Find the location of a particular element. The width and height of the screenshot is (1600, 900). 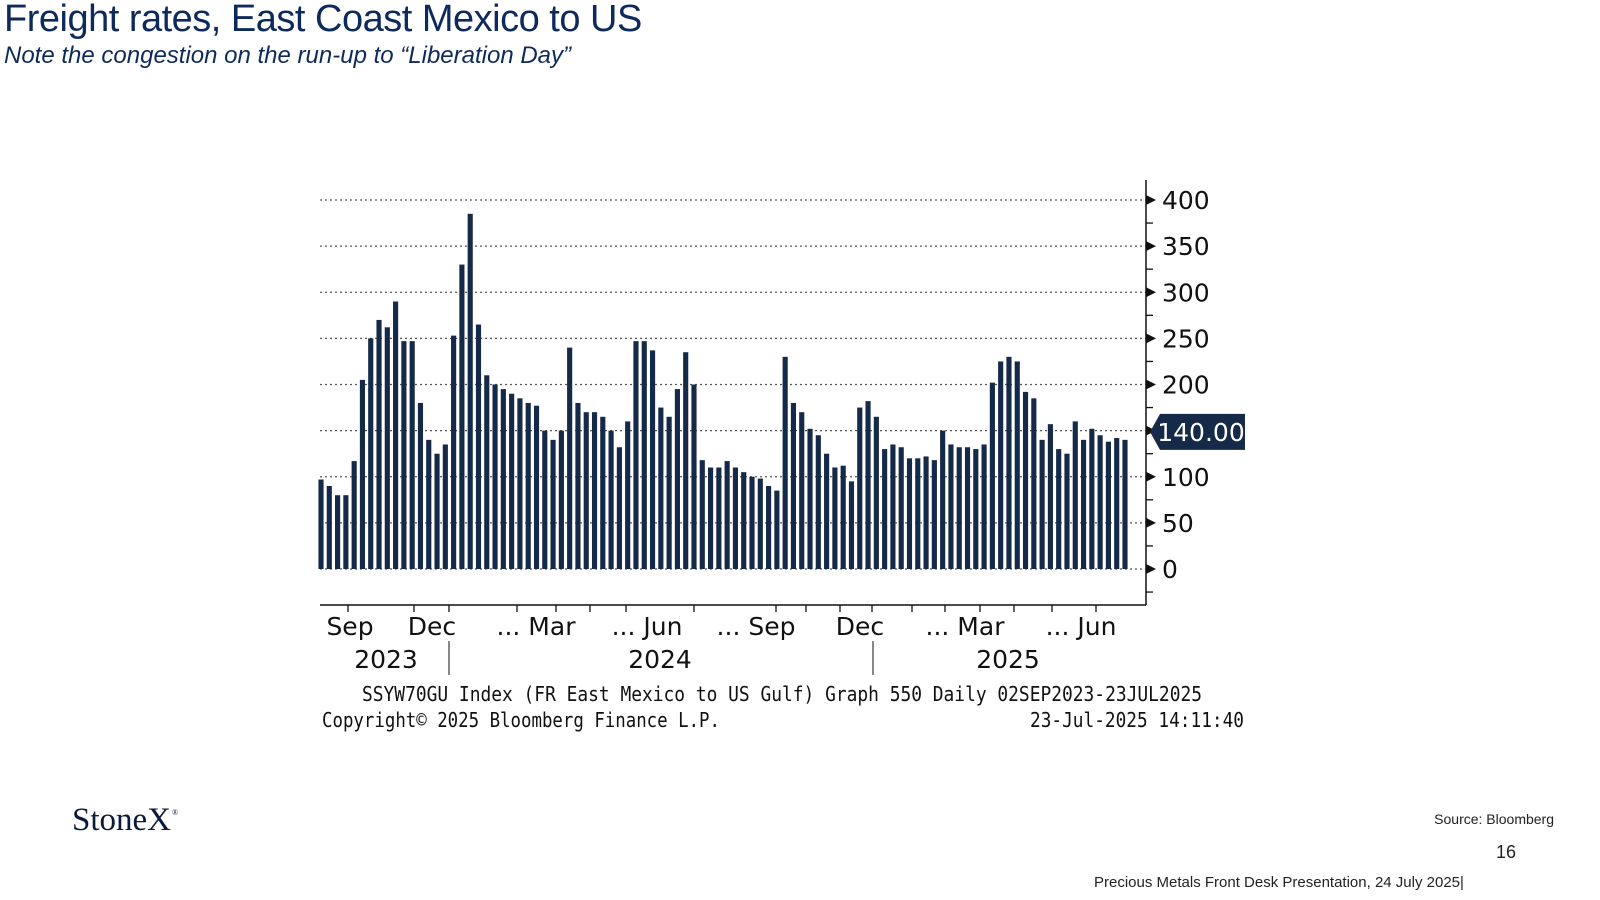

chart-timestamp: 23-Jul-2025 14:11:40 is located at coordinates (1137, 720).